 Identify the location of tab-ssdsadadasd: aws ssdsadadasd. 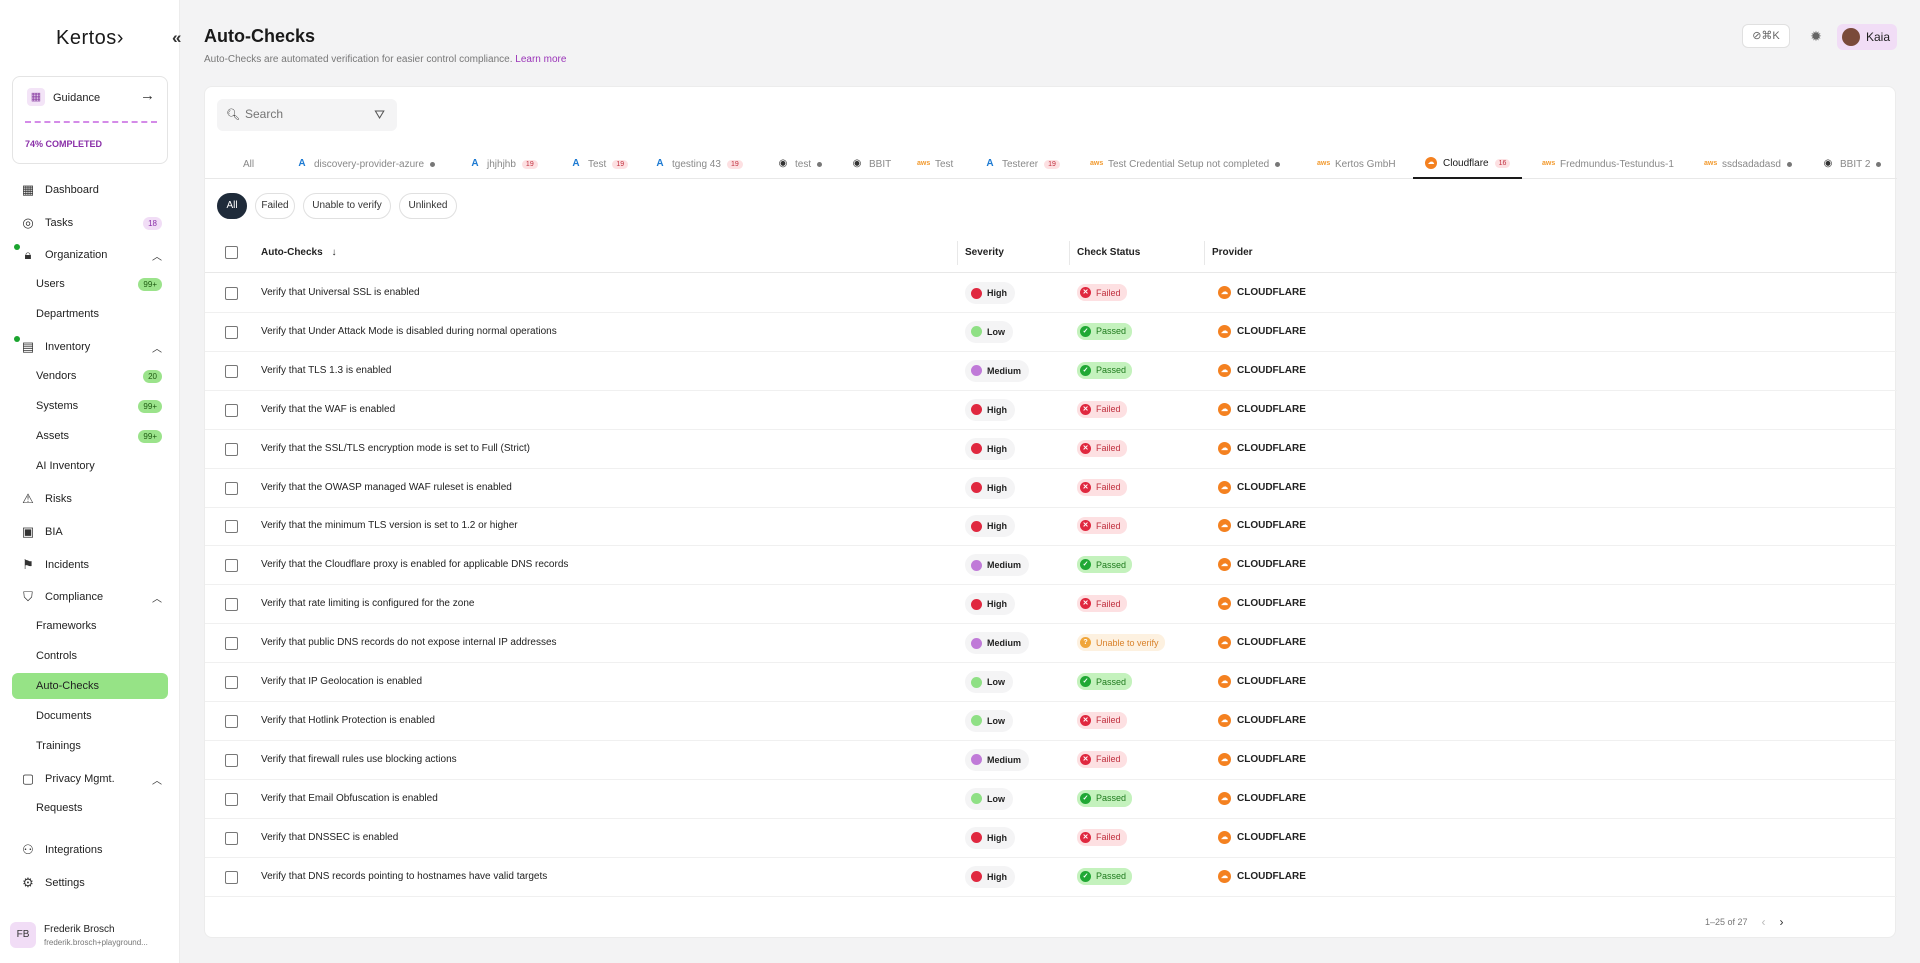
(1748, 164).